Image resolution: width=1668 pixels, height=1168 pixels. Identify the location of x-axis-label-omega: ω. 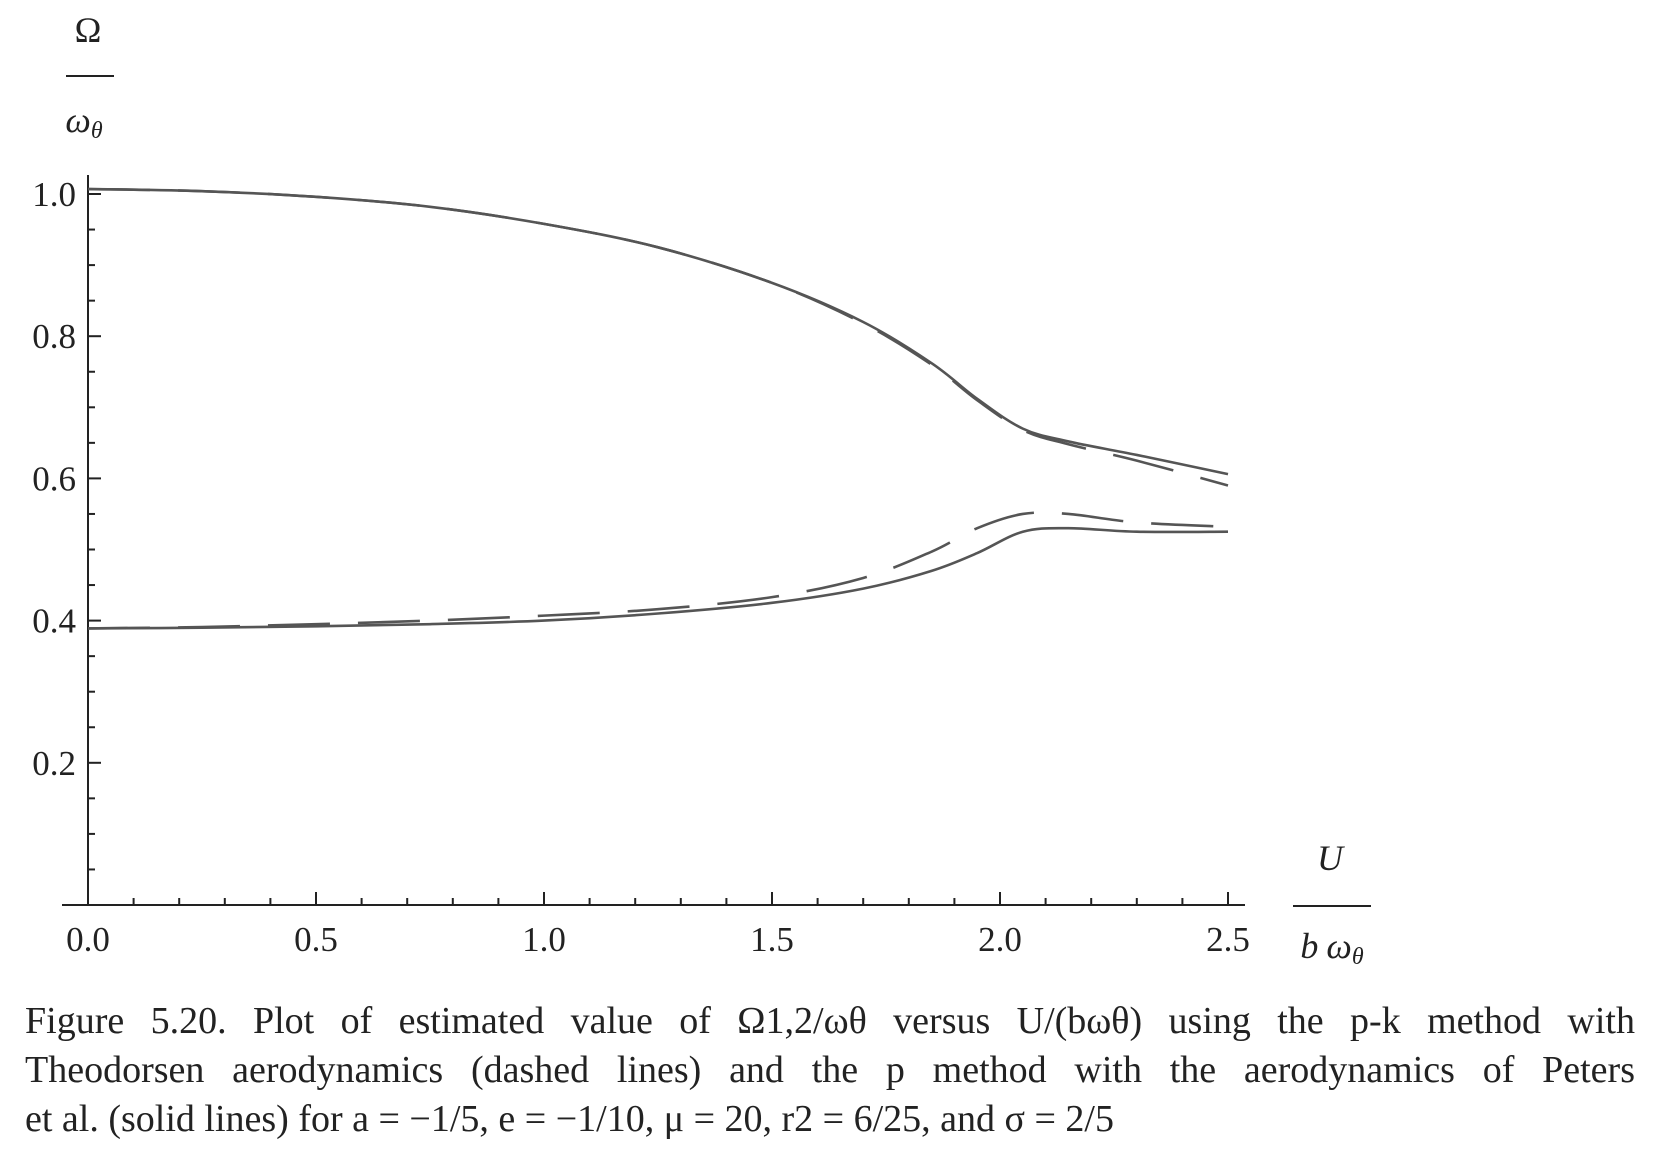
(1338, 946).